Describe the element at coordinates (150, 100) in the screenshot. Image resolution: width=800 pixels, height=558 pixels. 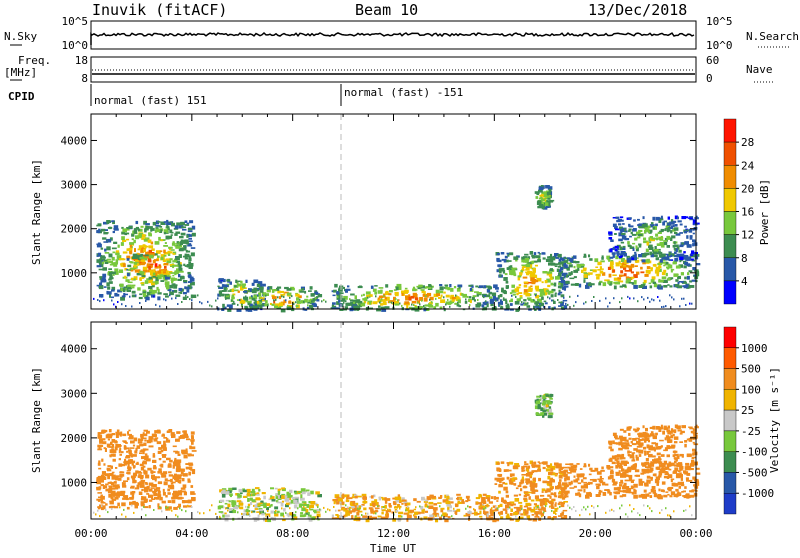
I see `cpid-mode-1: normal (fast) 151` at that location.